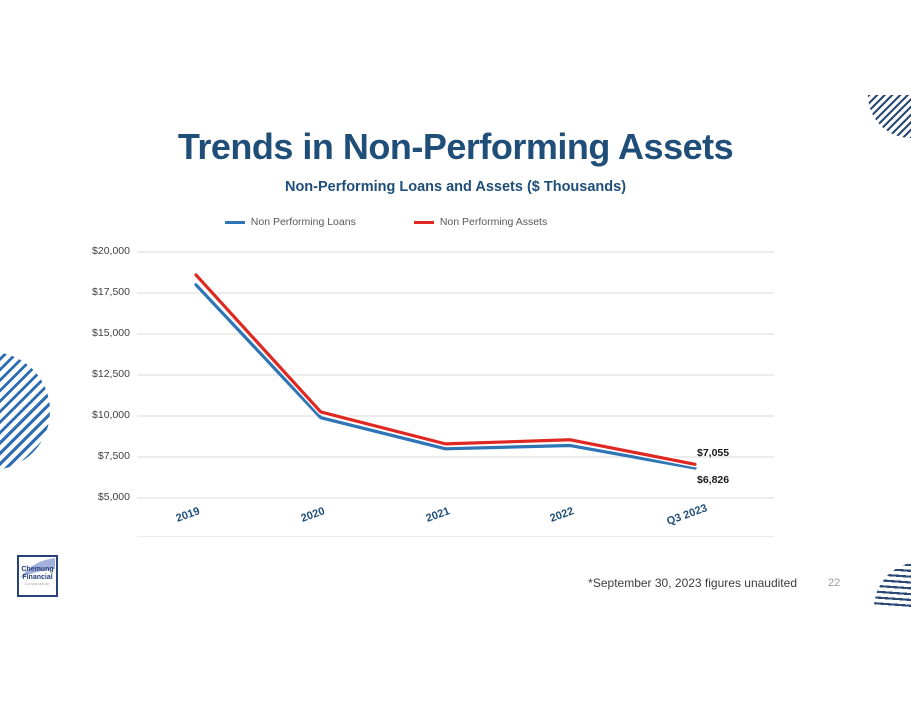 Image resolution: width=911 pixels, height=704 pixels. I want to click on data-label: $7,055, so click(713, 453).